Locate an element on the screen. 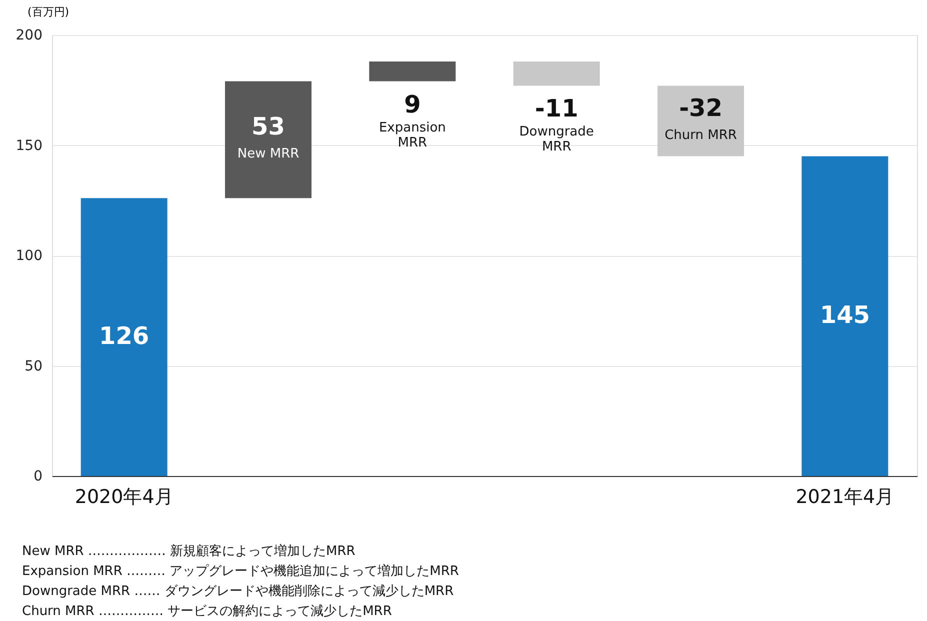  data-label: -32 is located at coordinates (700, 108).